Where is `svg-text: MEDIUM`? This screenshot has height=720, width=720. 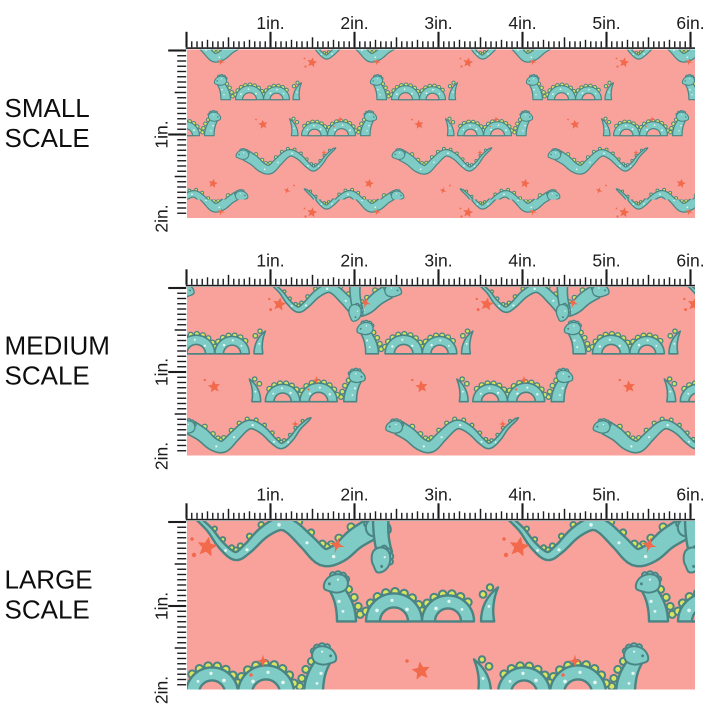 svg-text: MEDIUM is located at coordinates (57, 346).